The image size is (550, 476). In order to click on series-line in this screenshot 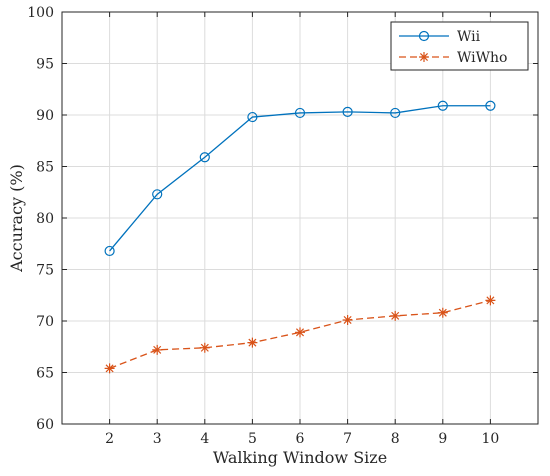, I will do `click(300, 334)`.